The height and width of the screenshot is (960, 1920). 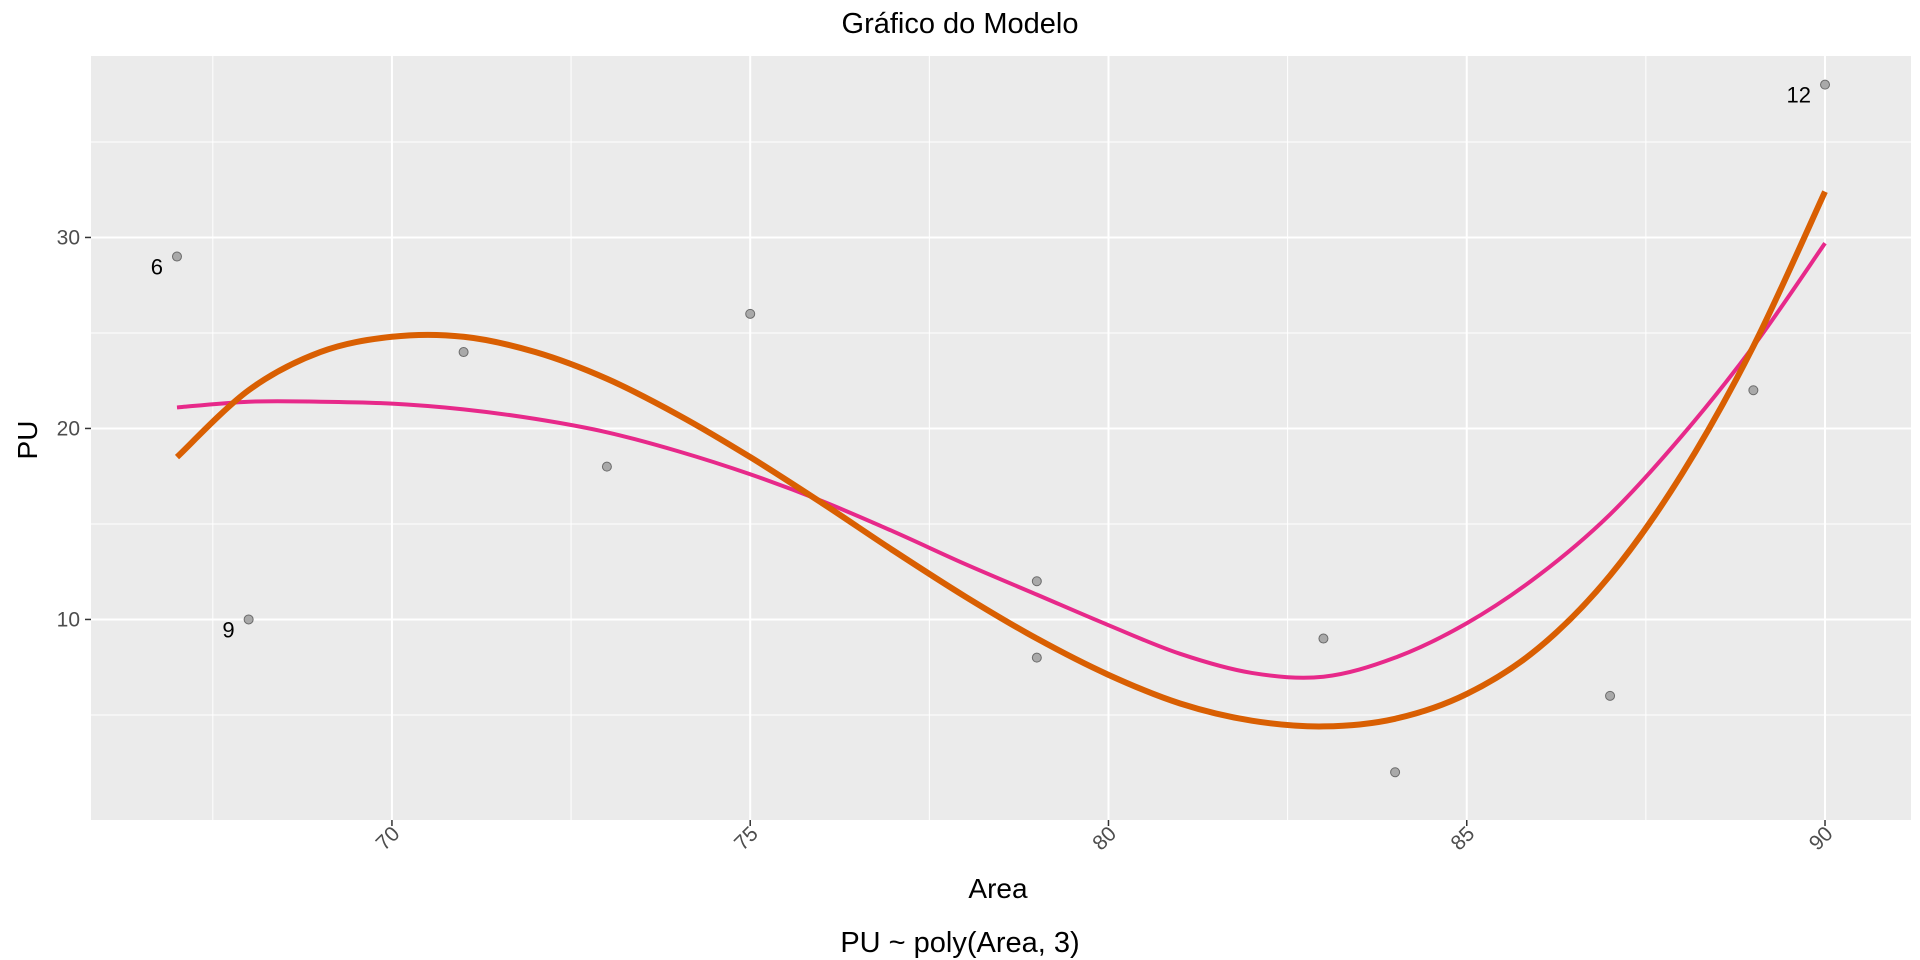 I want to click on chart-title: Gráfico do Modelo, so click(x=960, y=24).